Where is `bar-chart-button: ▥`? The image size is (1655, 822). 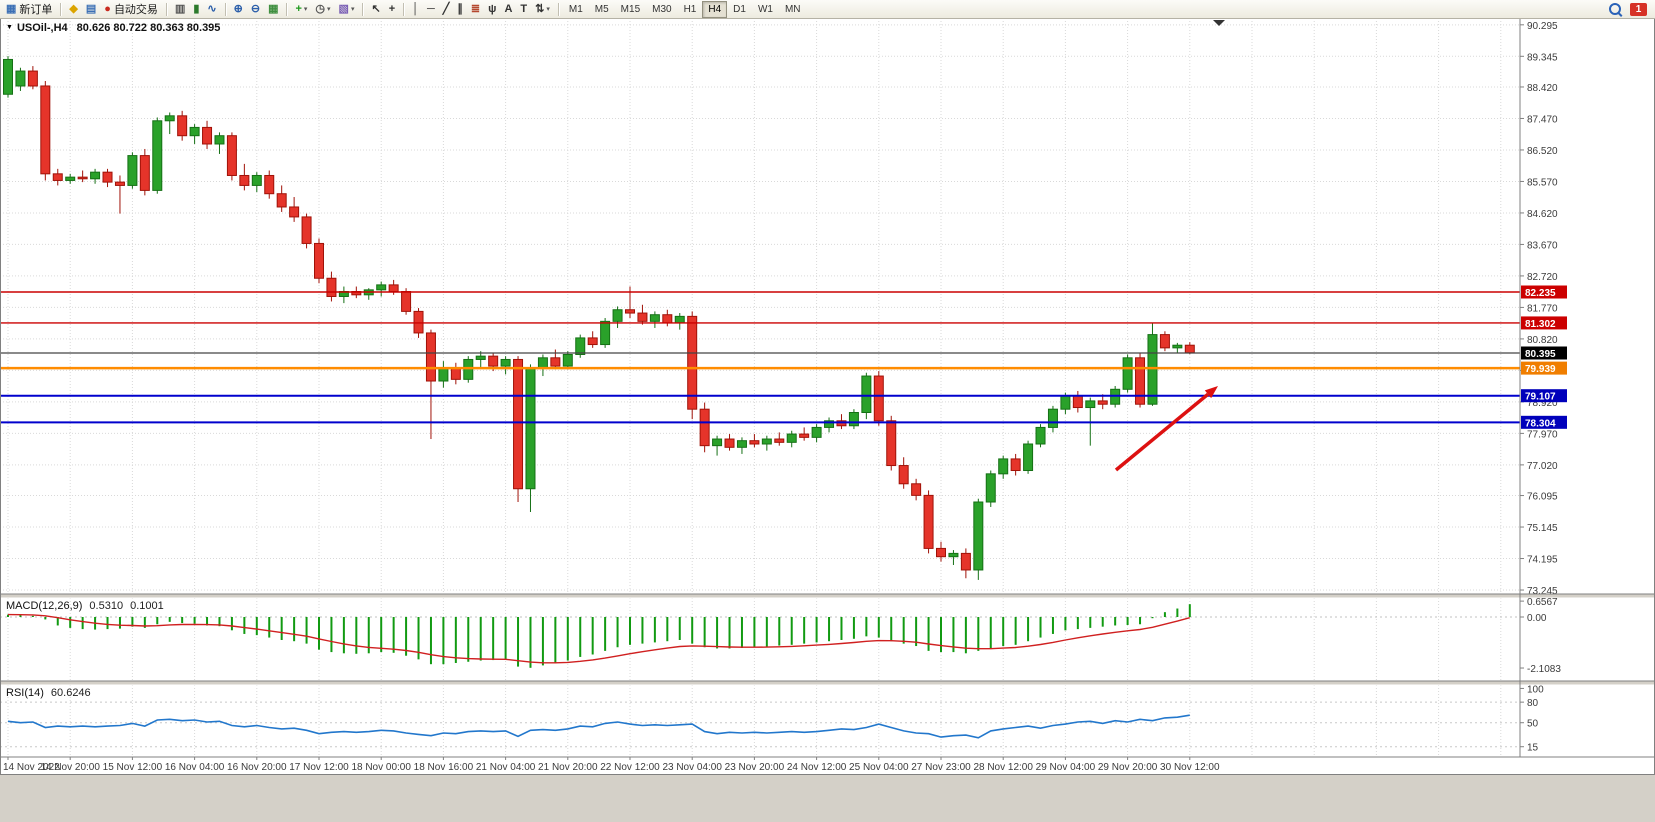
bar-chart-button: ▥ is located at coordinates (180, 9).